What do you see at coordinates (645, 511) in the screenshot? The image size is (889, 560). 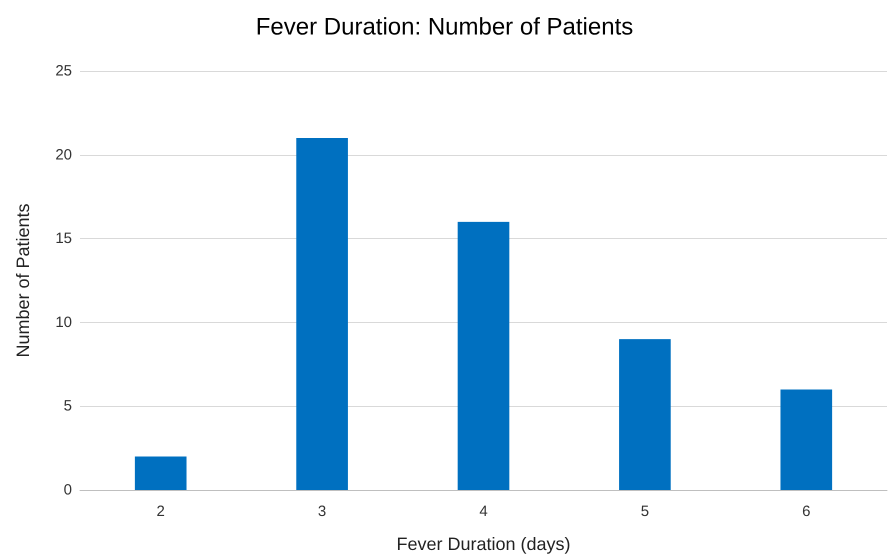 I see `x-tick-label: 5` at bounding box center [645, 511].